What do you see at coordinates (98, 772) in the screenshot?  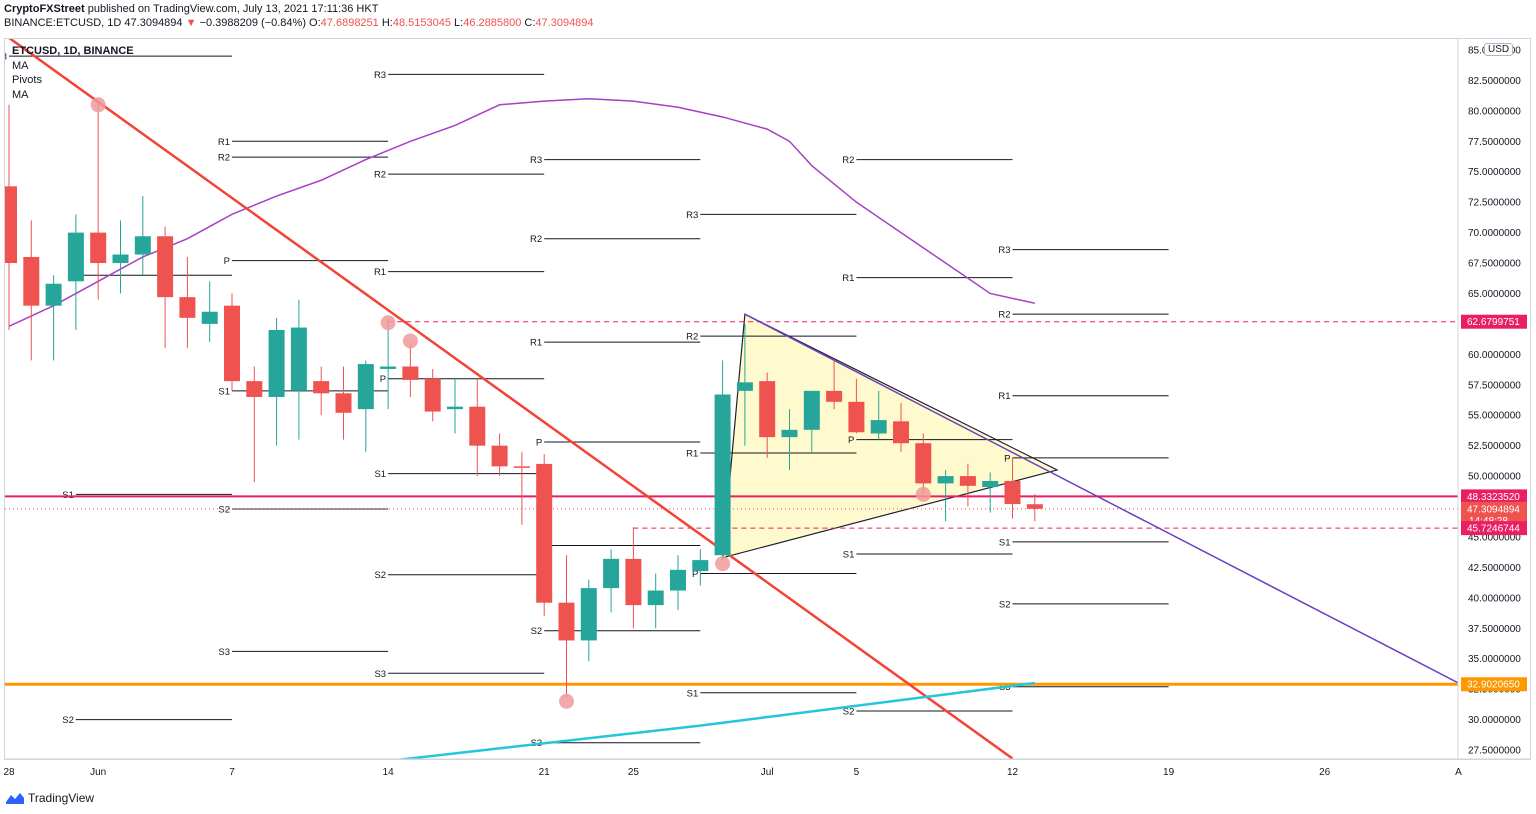 I see `x-tick-label: Jun` at bounding box center [98, 772].